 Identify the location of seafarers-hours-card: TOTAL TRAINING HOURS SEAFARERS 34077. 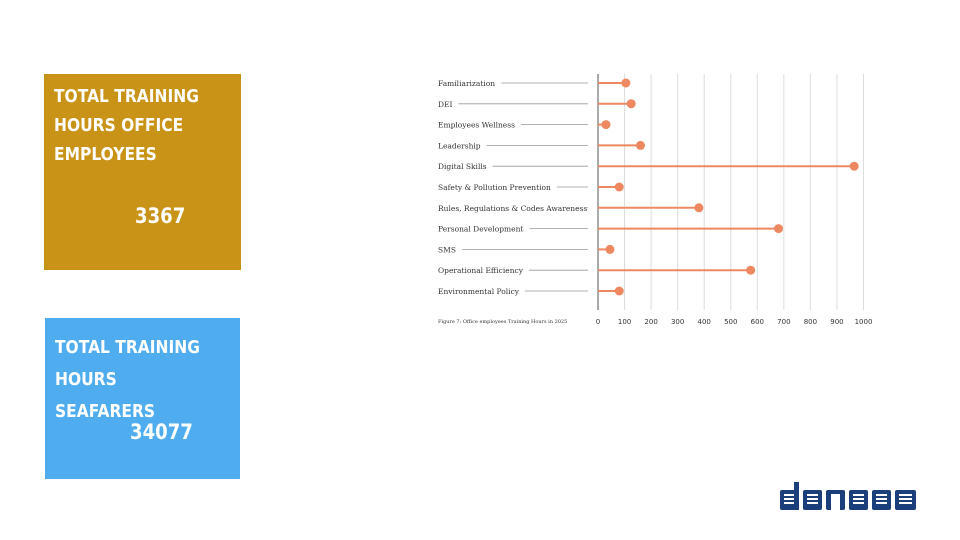
(142, 398).